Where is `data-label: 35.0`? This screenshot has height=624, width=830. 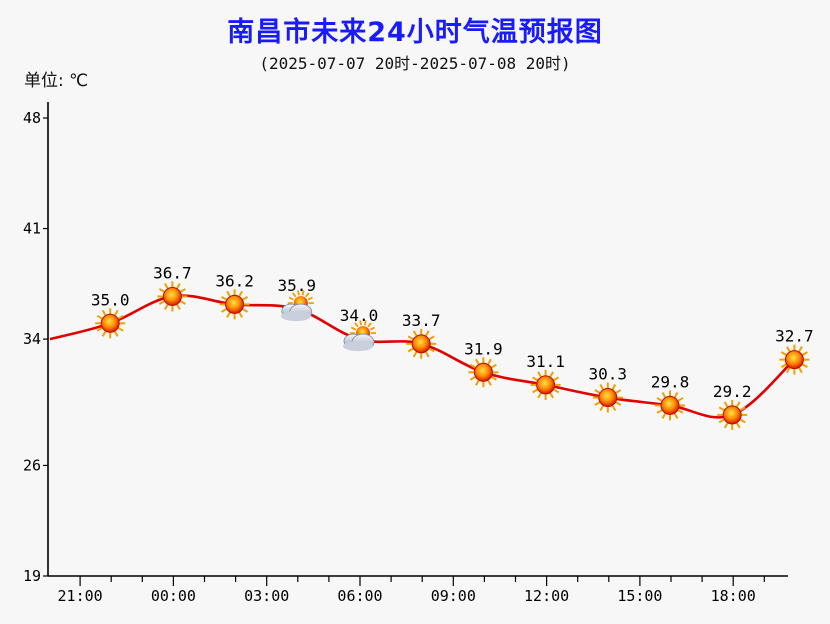 data-label: 35.0 is located at coordinates (110, 299).